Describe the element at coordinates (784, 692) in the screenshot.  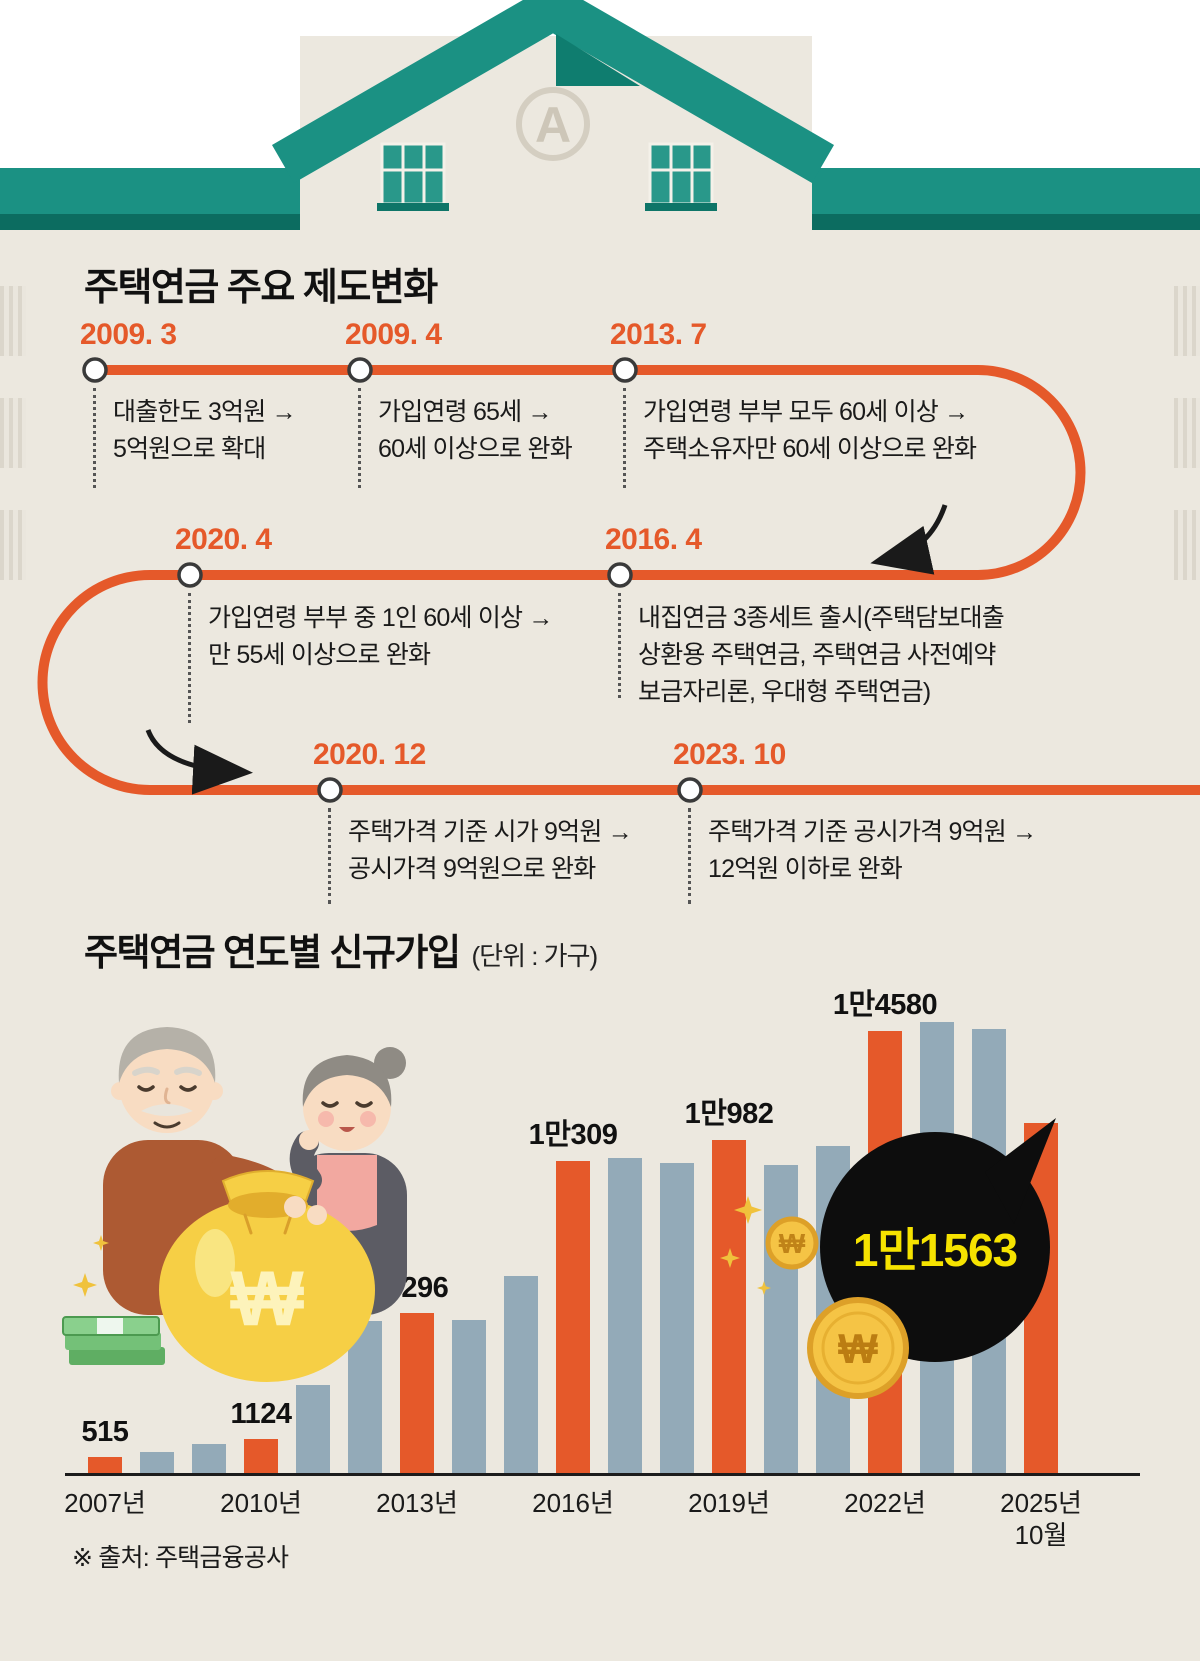
I see `timeline-line: 보금자리론, 우대형 주택연금)` at that location.